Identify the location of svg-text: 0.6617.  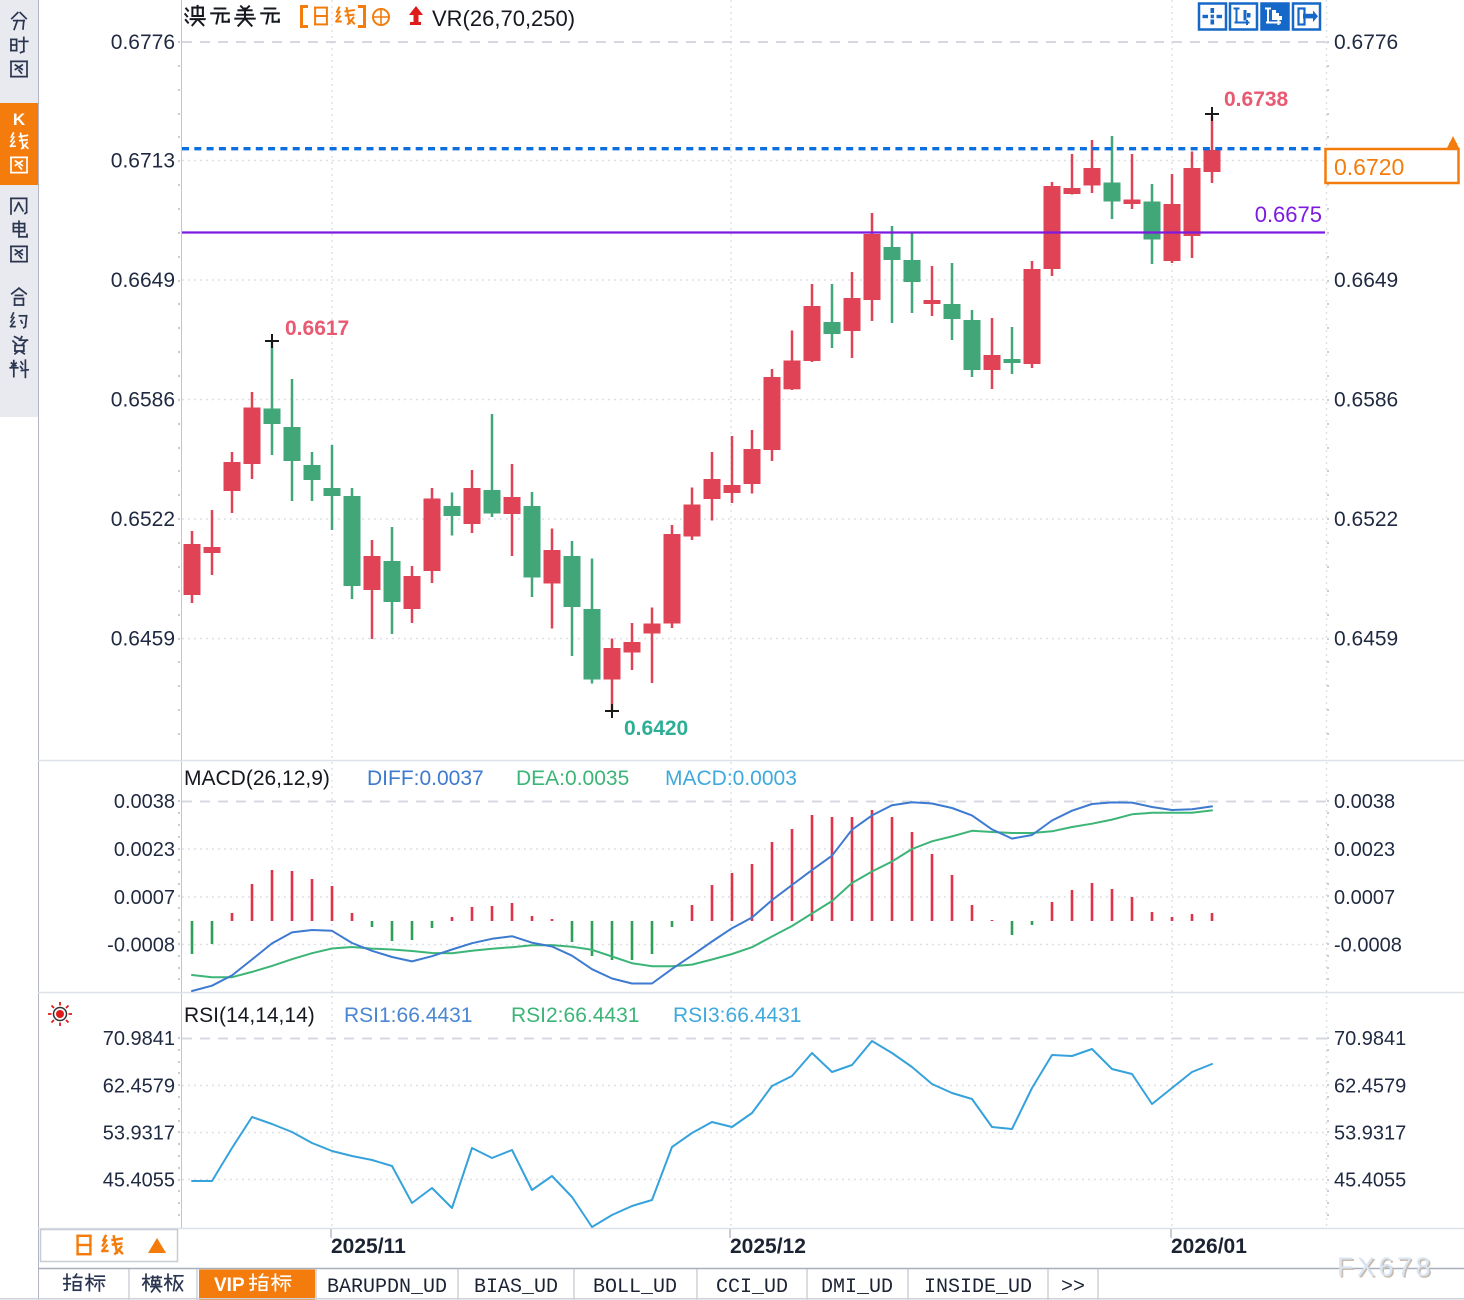
(317, 328).